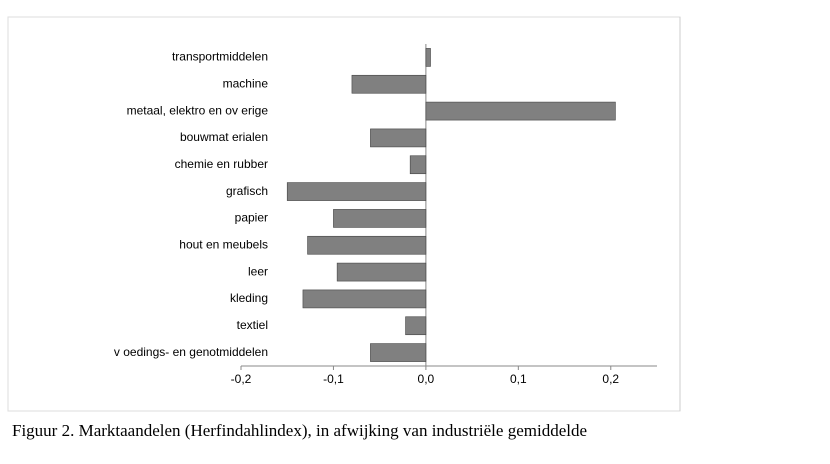  What do you see at coordinates (241, 379) in the screenshot?
I see `x-tick-label: -0,2` at bounding box center [241, 379].